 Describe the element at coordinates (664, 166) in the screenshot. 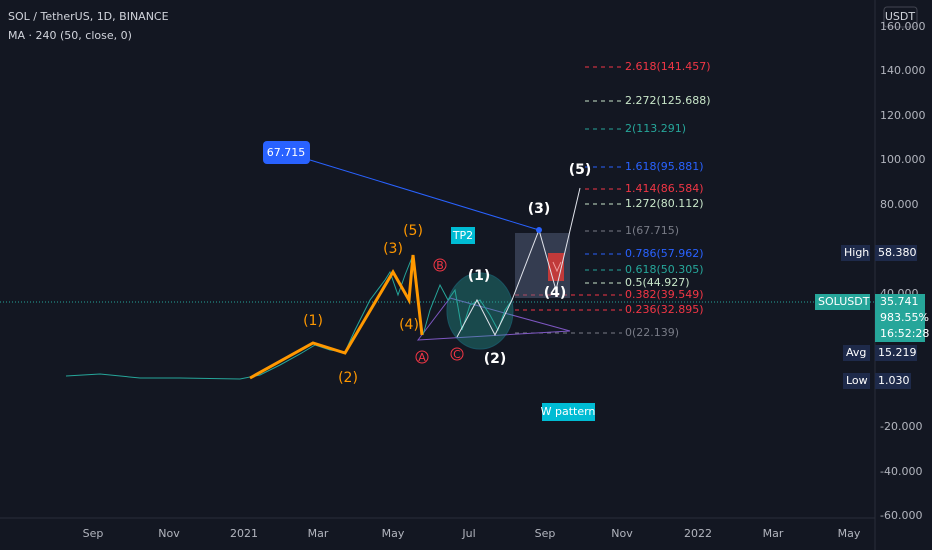

I see `fib-label: 1.618(95.881)` at that location.